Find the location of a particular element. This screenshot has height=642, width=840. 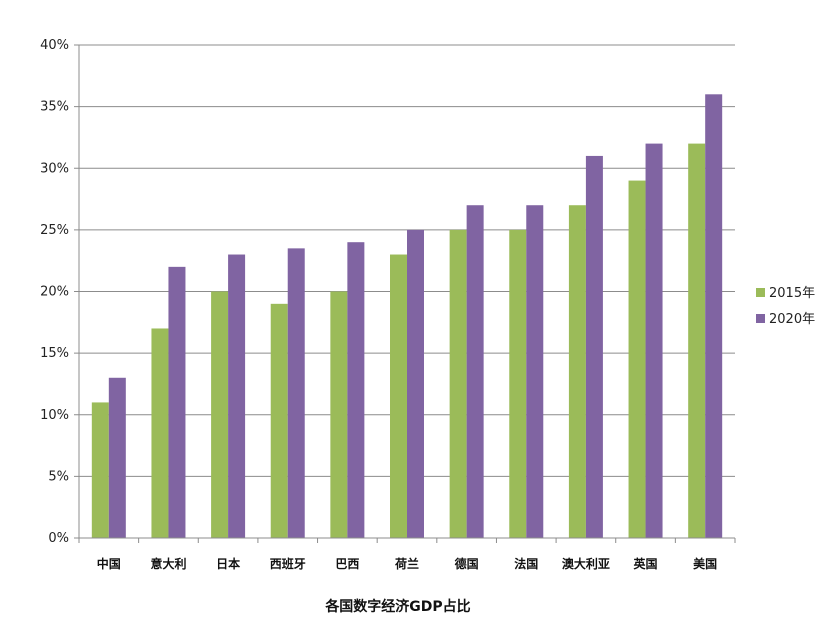

x-tick-label: 日本 is located at coordinates (228, 563).